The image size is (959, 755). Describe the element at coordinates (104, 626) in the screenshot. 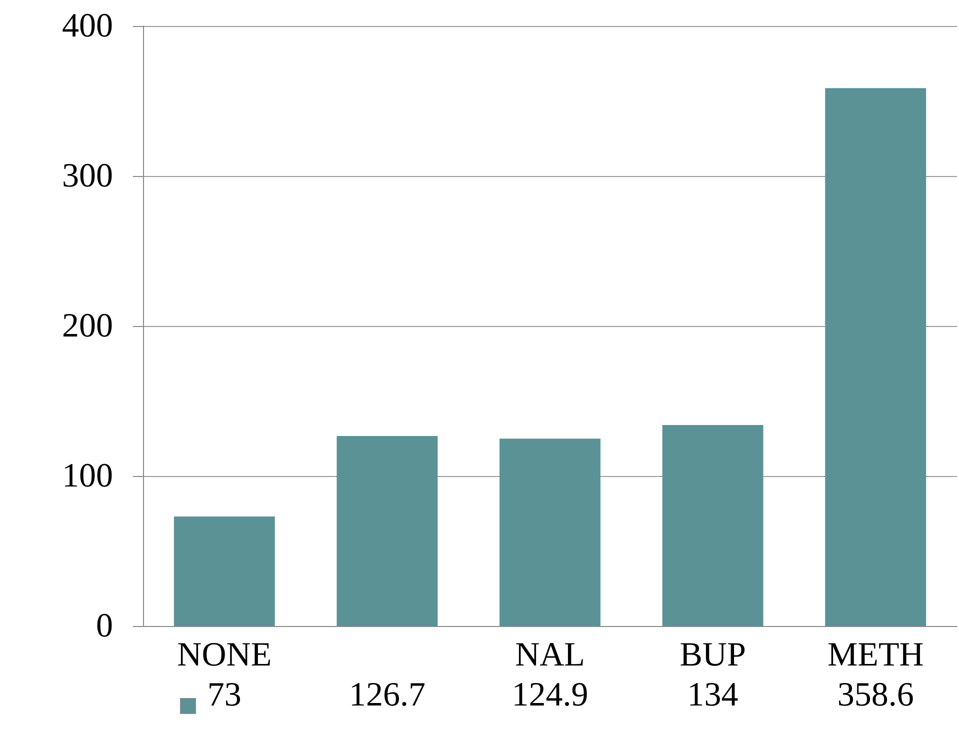

I see `y-tick-label: 0` at that location.